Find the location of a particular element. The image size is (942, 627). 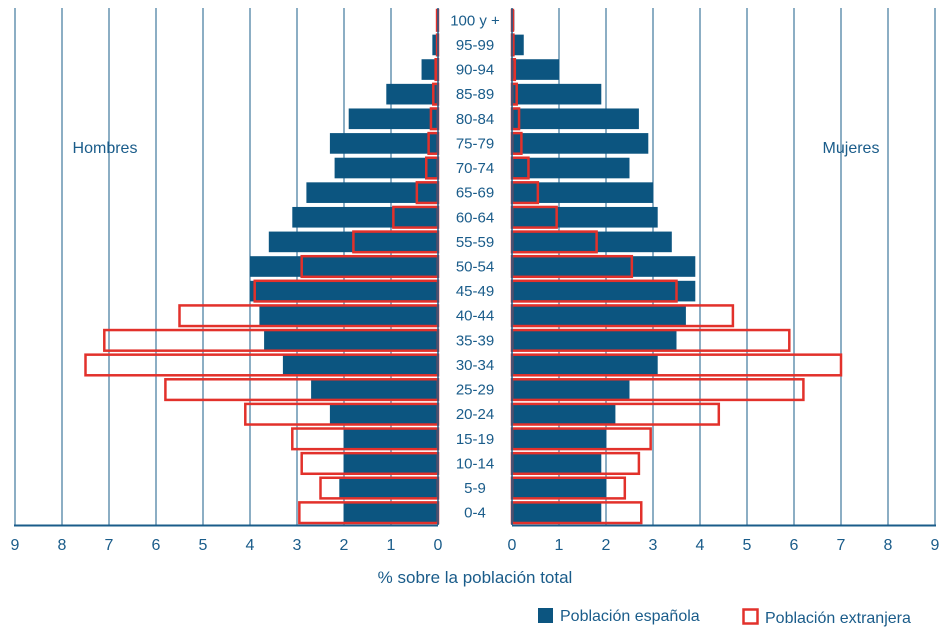

age-label-70-74: 70-74 is located at coordinates (475, 168).